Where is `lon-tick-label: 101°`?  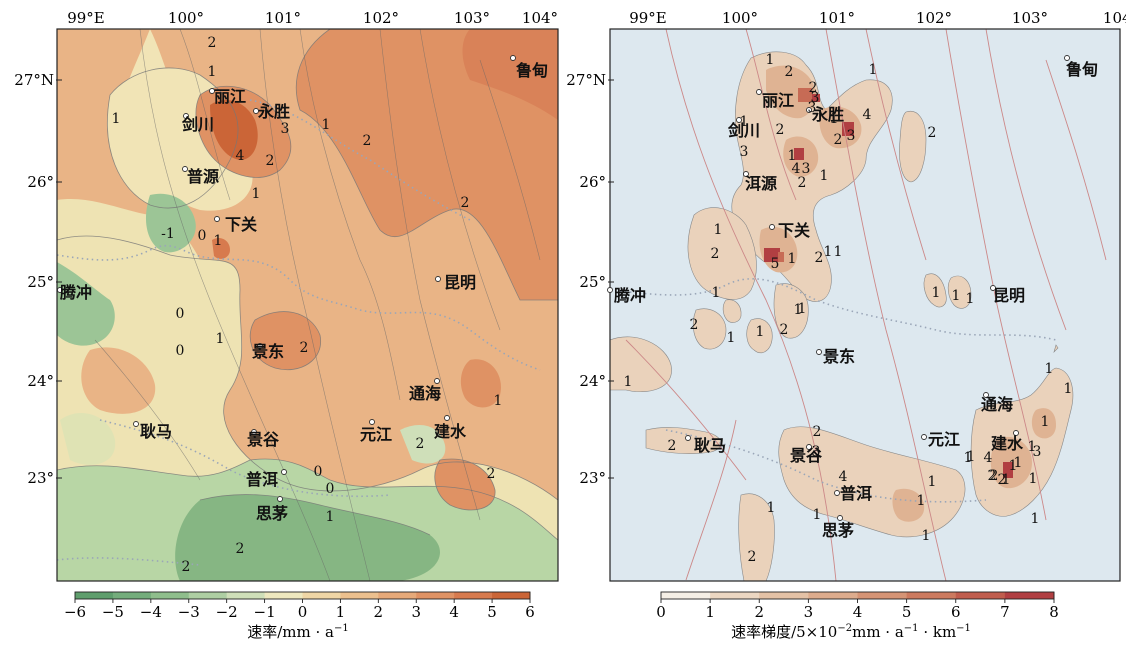
lon-tick-label: 101° is located at coordinates (837, 18).